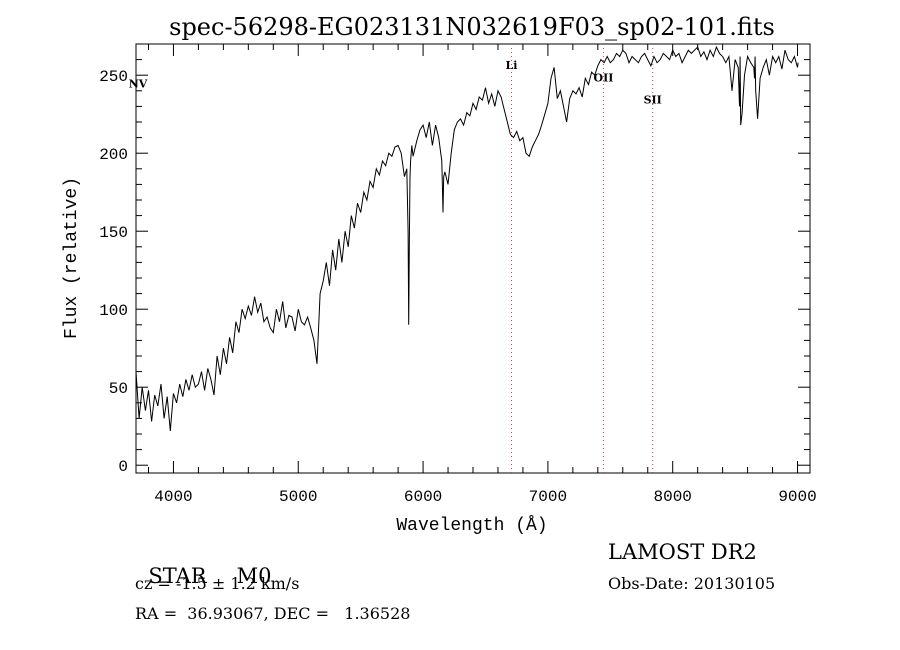 The image size is (900, 650). Describe the element at coordinates (548, 497) in the screenshot. I see `x-tick-label: 7000` at that location.